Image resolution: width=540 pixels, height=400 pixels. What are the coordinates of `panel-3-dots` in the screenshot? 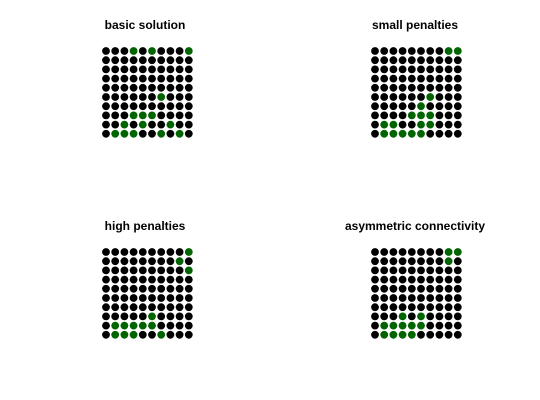 It's located at (147, 293).